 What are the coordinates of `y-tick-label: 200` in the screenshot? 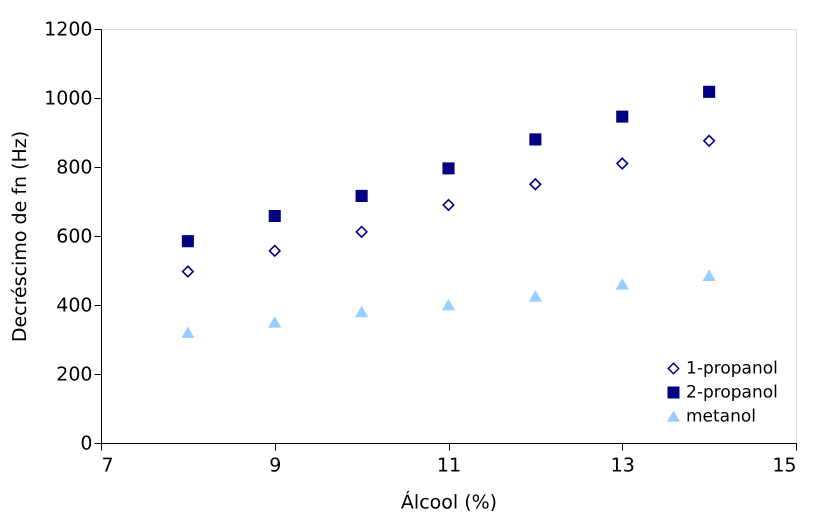 It's located at (74, 375).